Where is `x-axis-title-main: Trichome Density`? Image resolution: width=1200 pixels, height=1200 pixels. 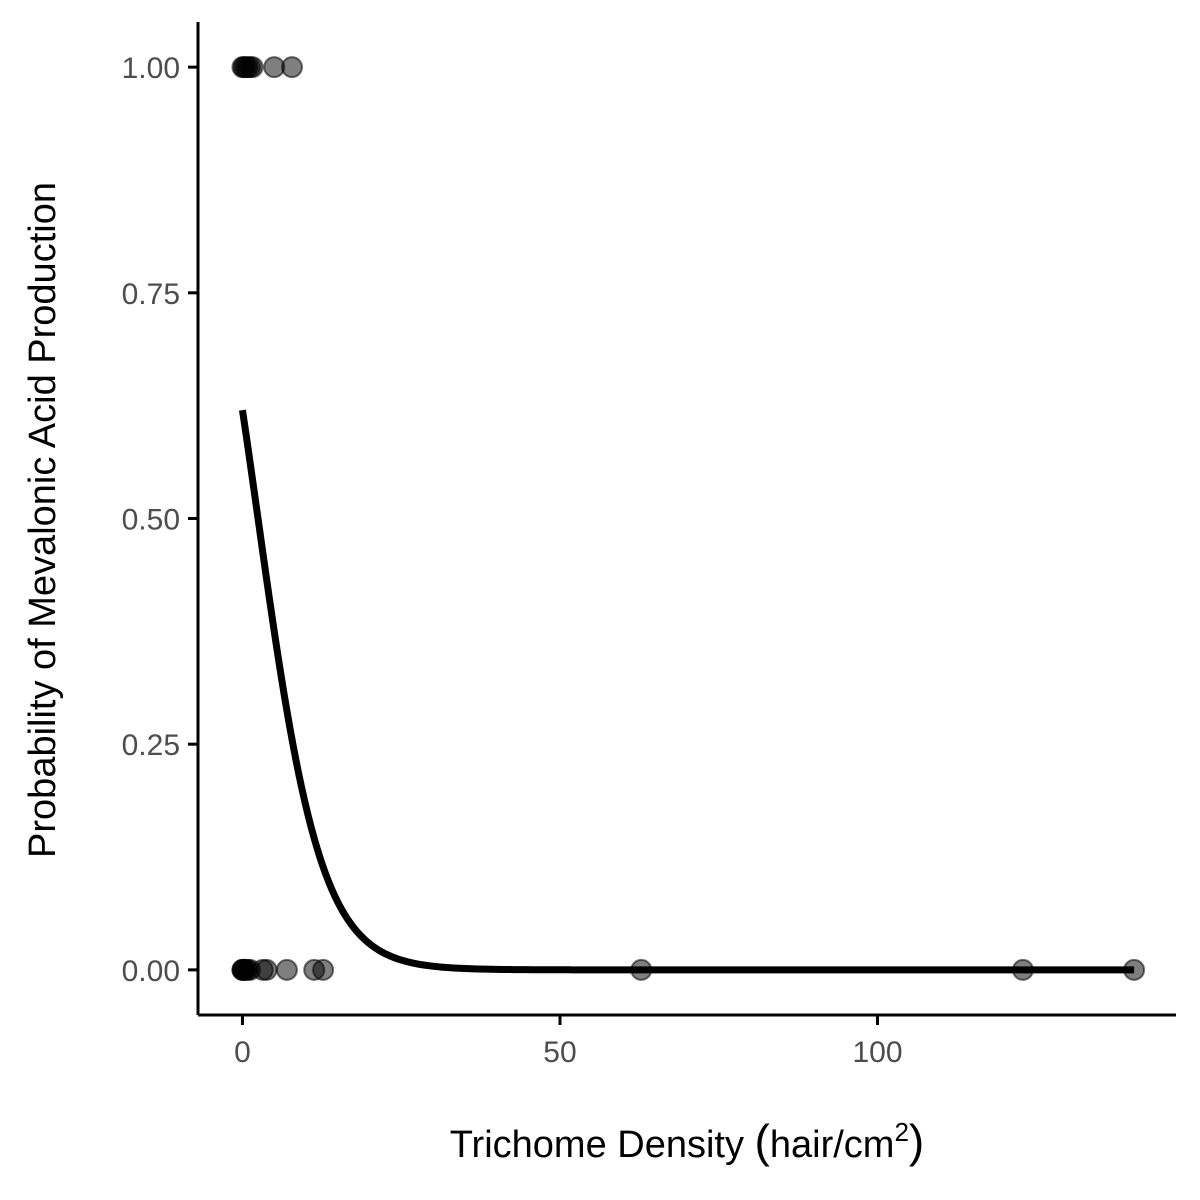 x-axis-title-main: Trichome Density is located at coordinates (602, 1145).